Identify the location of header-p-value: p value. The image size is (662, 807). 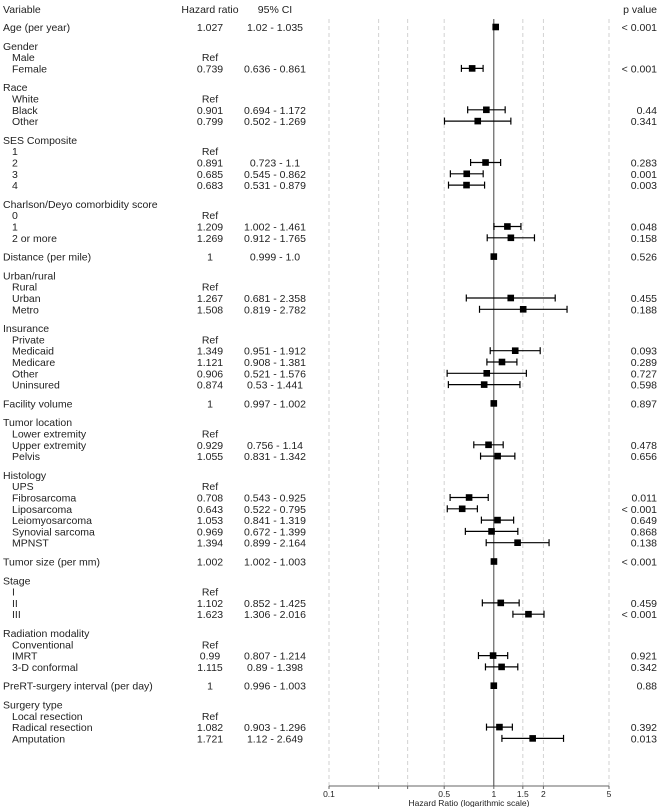
(640, 10).